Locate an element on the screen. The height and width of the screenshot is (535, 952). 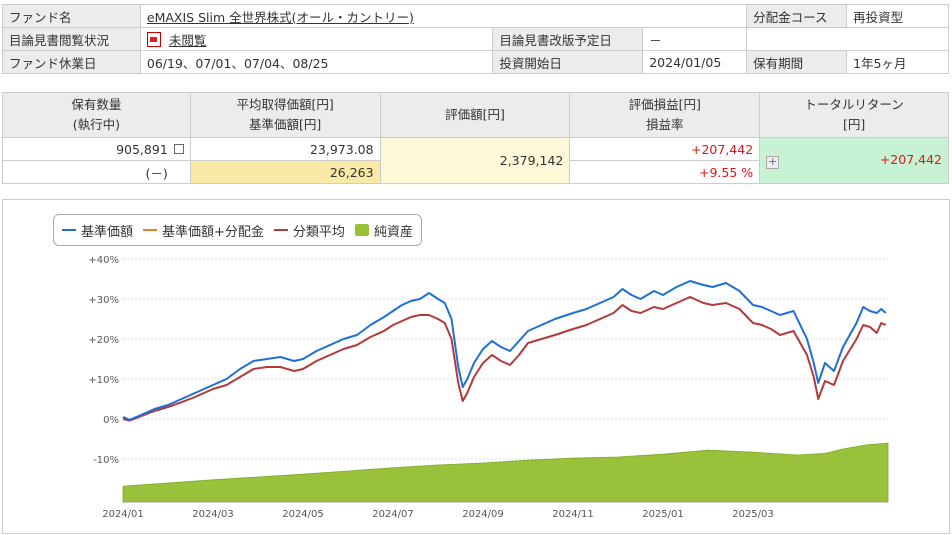
empty-cell is located at coordinates (847, 39).